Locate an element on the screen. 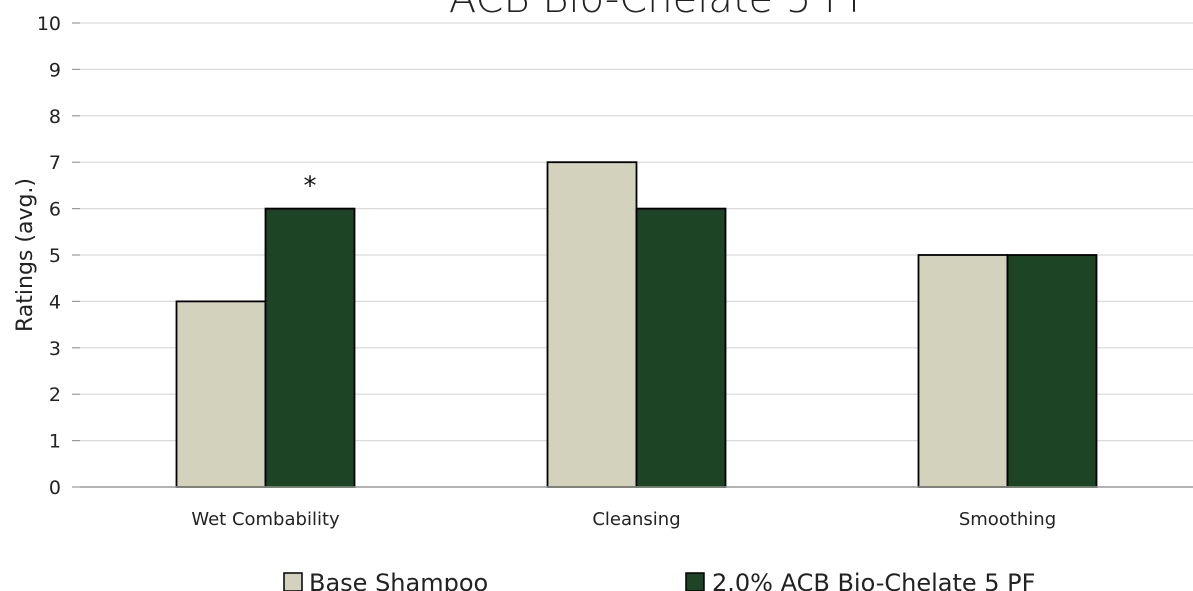 The image size is (1193, 591). y-tick-label: 5 is located at coordinates (55, 256).